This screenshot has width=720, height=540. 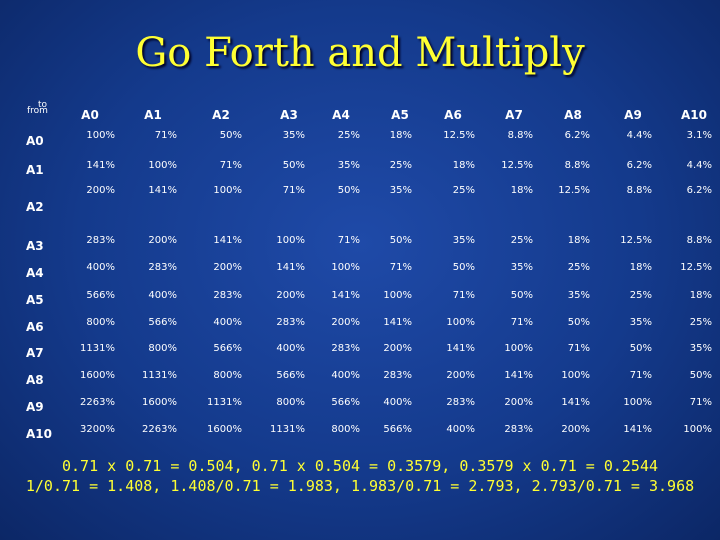 What do you see at coordinates (97, 402) in the screenshot?
I see `table-cell: 2263%` at bounding box center [97, 402].